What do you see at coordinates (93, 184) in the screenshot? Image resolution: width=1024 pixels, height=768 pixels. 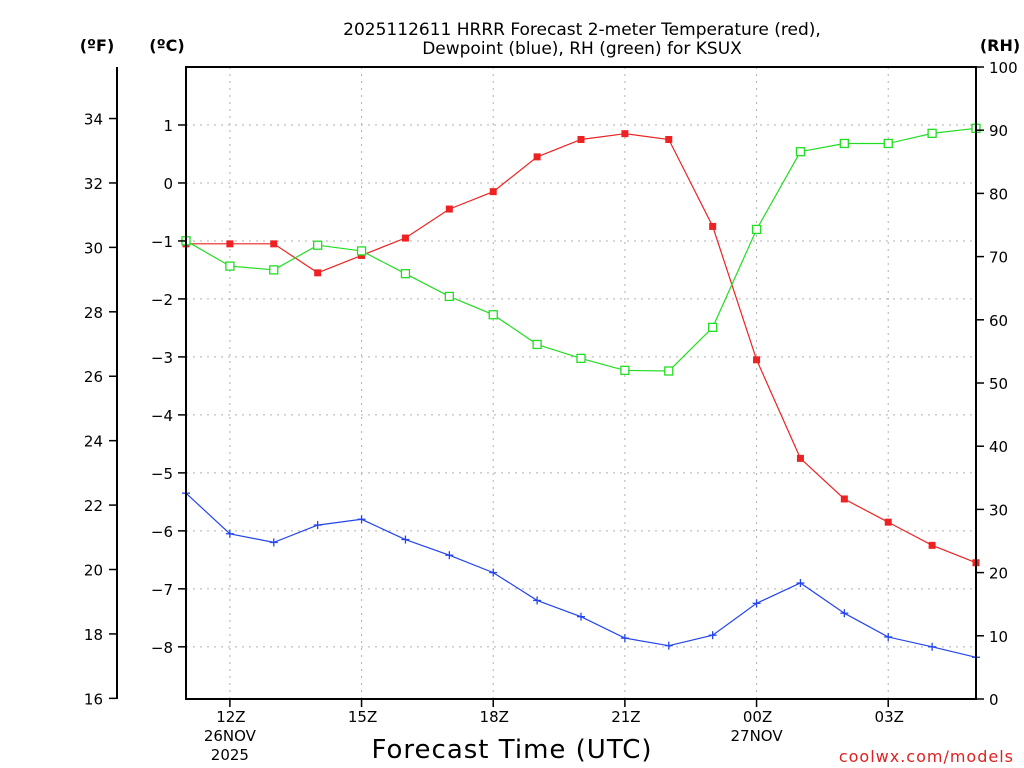 I see `fahrenheit-tick-label: 32` at bounding box center [93, 184].